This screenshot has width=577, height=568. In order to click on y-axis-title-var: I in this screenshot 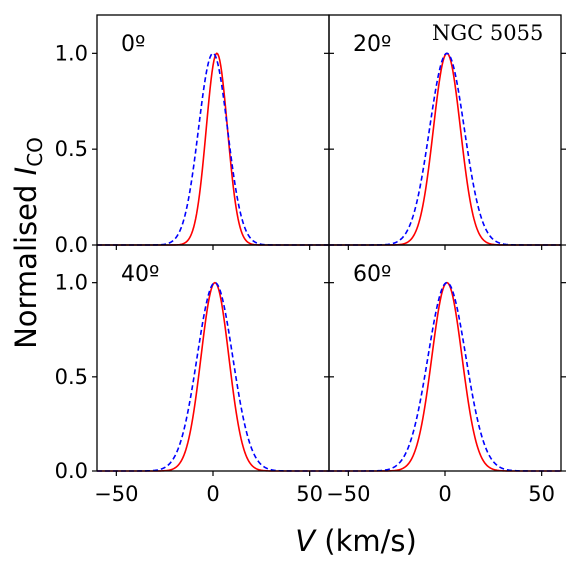, I will do `click(26, 171)`.